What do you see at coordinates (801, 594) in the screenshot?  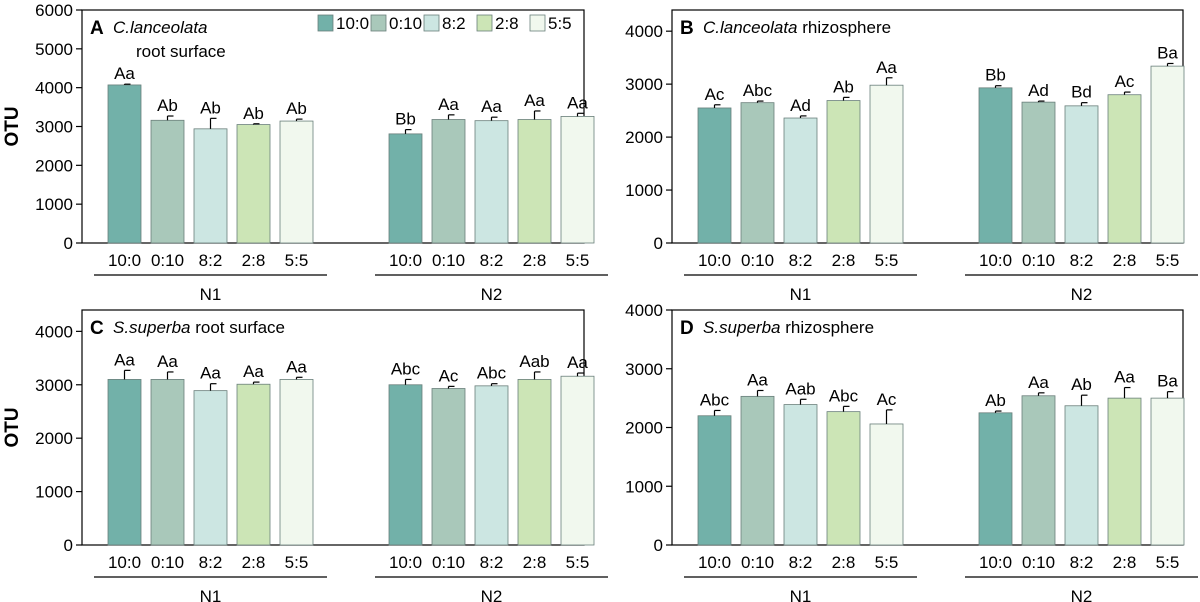 I see `group-label: N1` at bounding box center [801, 594].